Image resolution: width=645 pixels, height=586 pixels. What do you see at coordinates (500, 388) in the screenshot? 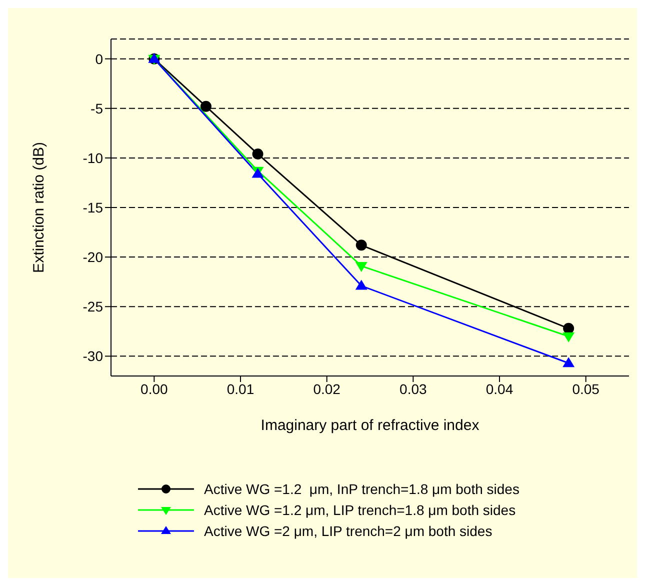
I see `x-tick-label: 0.04` at bounding box center [500, 388].